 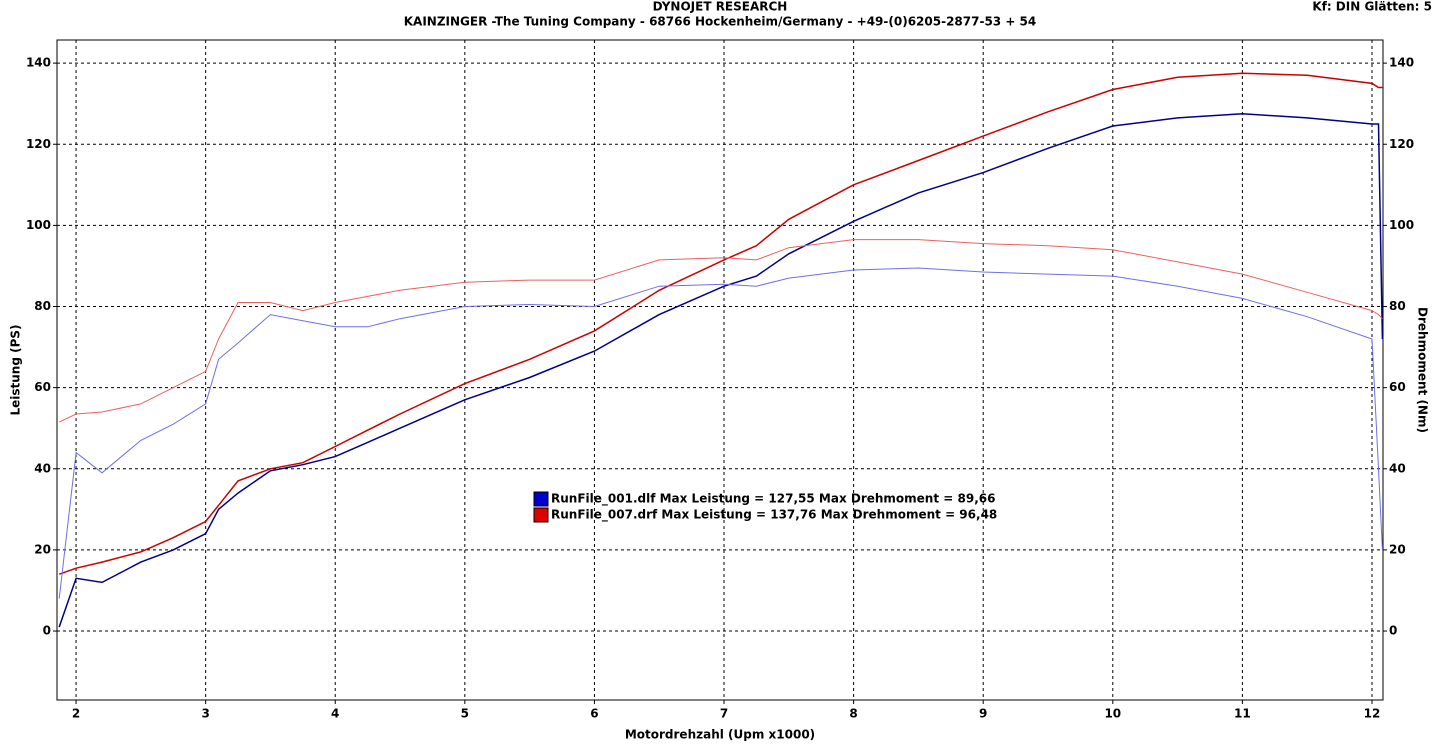 I want to click on x-tick-label: 7, so click(x=724, y=714).